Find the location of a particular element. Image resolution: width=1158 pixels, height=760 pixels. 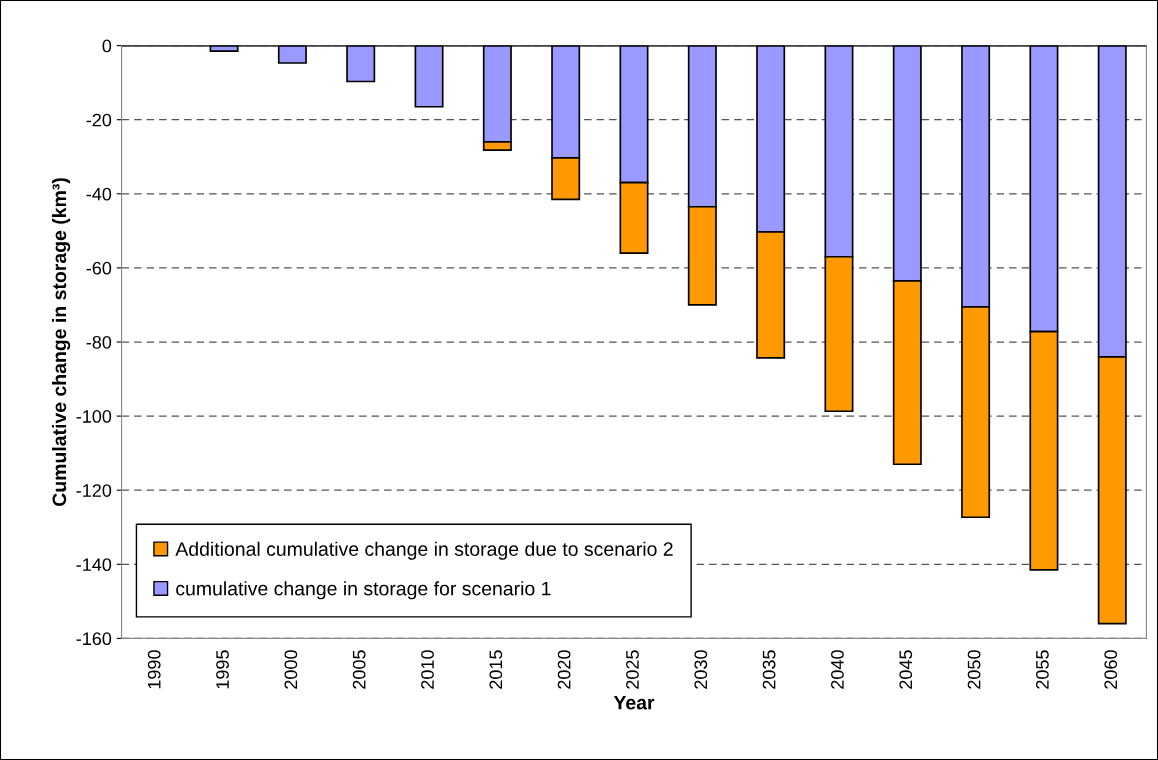

y-tick-label: -120 is located at coordinates (94, 490).